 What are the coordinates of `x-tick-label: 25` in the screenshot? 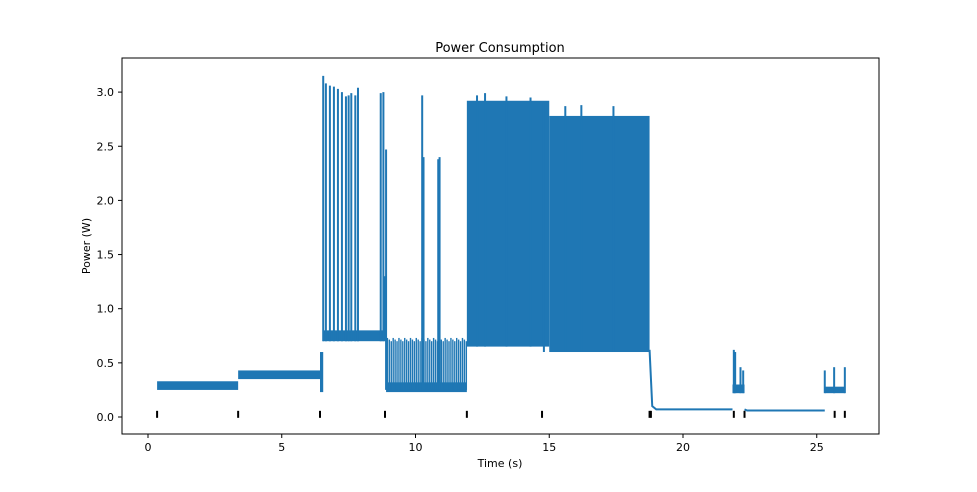 It's located at (817, 447).